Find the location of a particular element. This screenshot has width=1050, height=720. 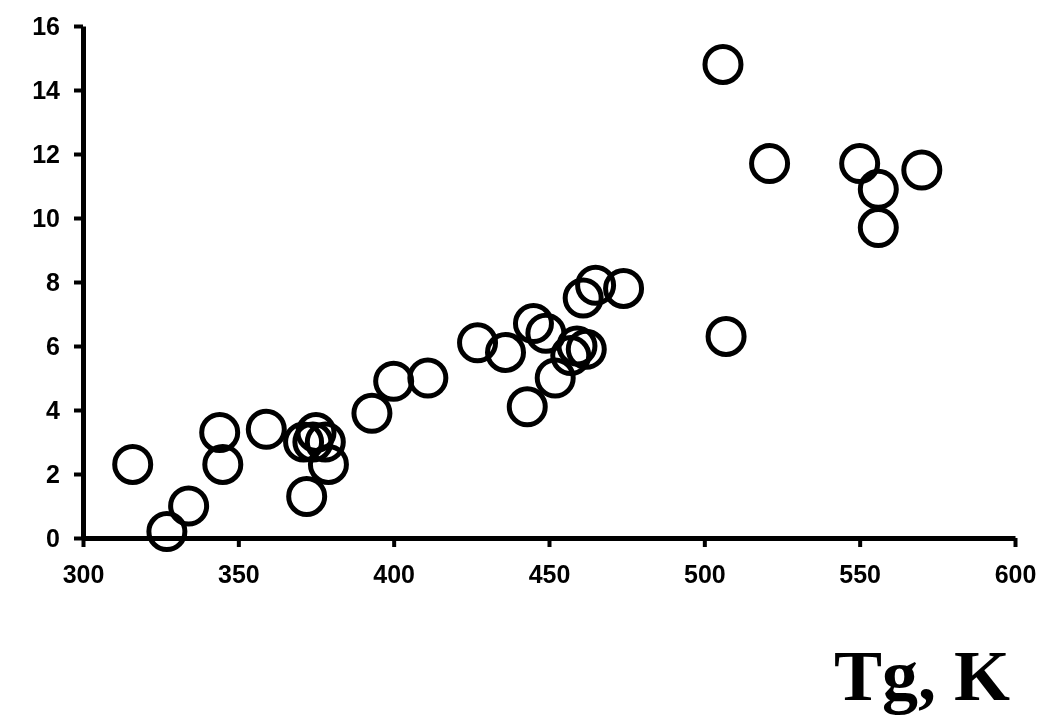

y-tick-label: 14 is located at coordinates (46, 89).